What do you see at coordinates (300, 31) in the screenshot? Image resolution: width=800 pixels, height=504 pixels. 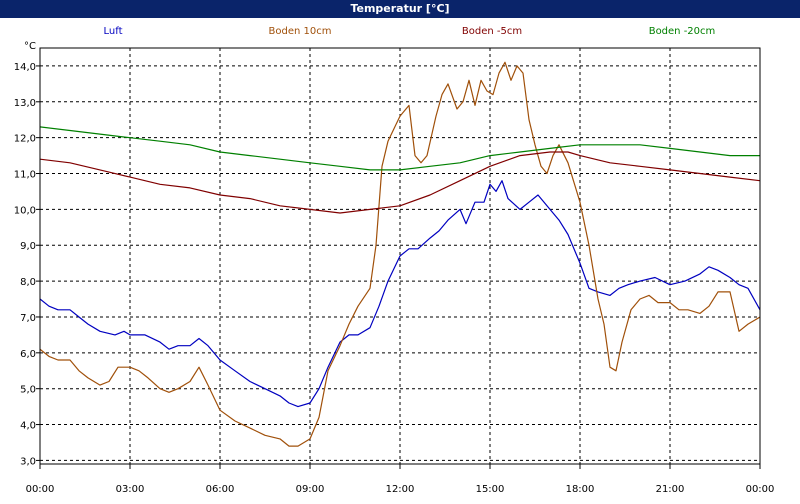 I see `legend-item-2: Boden 10cm` at bounding box center [300, 31].